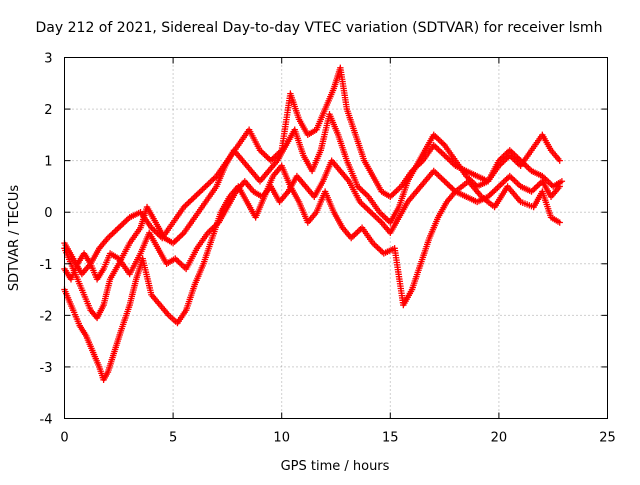 This screenshot has height=485, width=640. I want to click on y-tick-label: 0, so click(48, 213).